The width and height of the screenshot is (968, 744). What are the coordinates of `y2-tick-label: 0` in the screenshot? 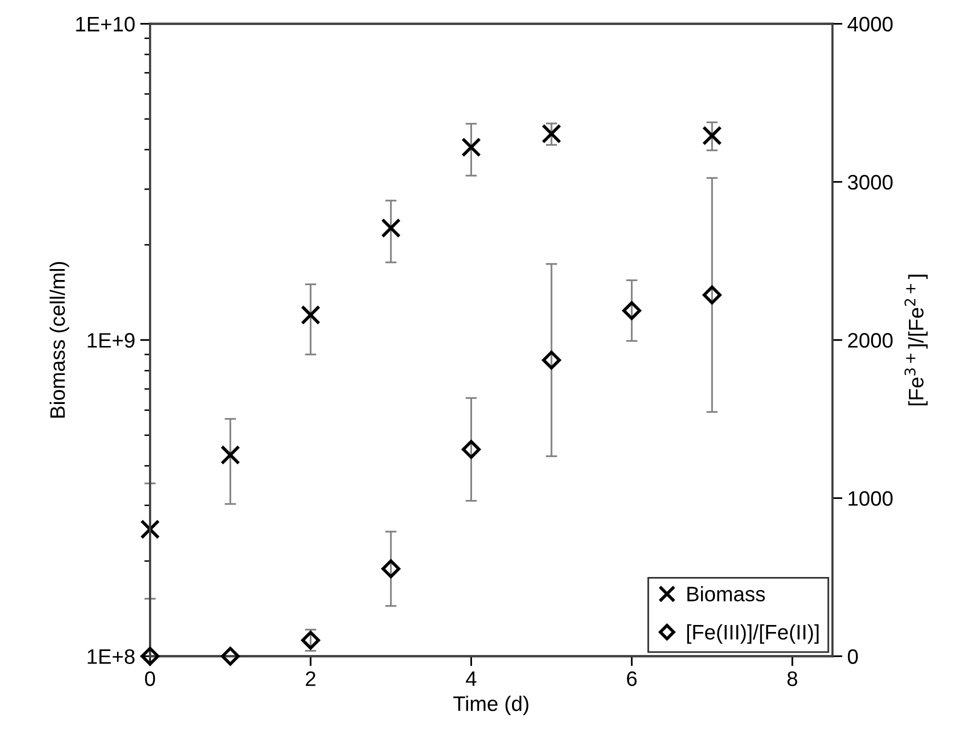 It's located at (853, 656).